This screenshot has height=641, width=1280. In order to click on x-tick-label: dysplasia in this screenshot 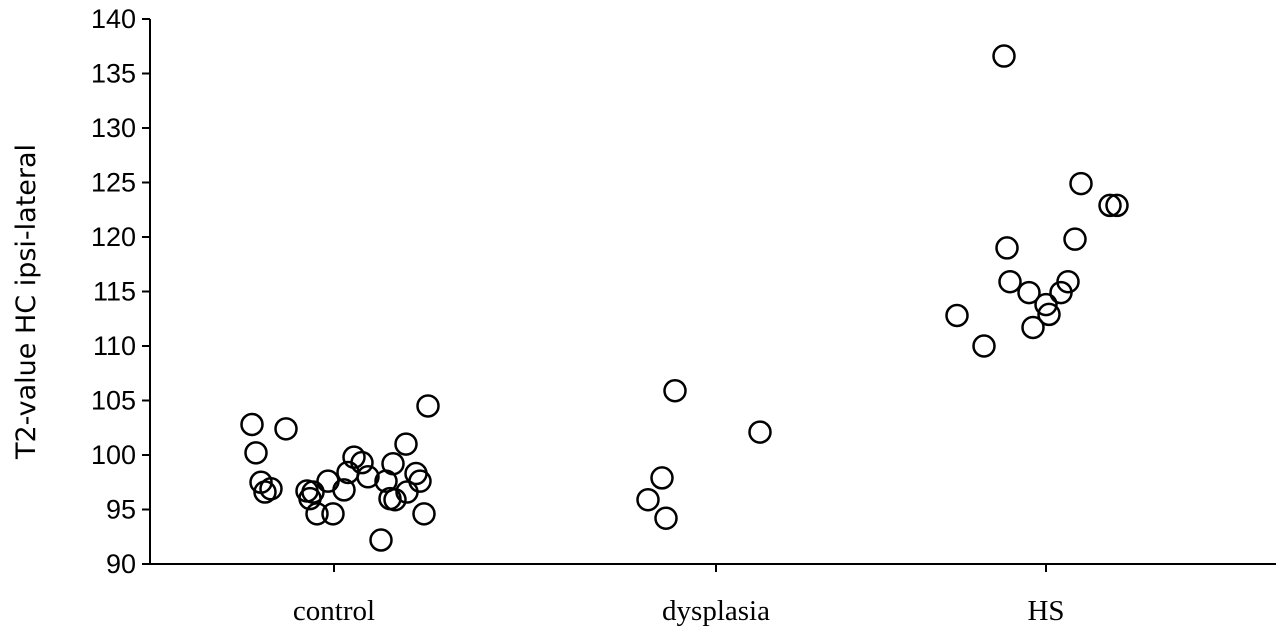, I will do `click(716, 611)`.